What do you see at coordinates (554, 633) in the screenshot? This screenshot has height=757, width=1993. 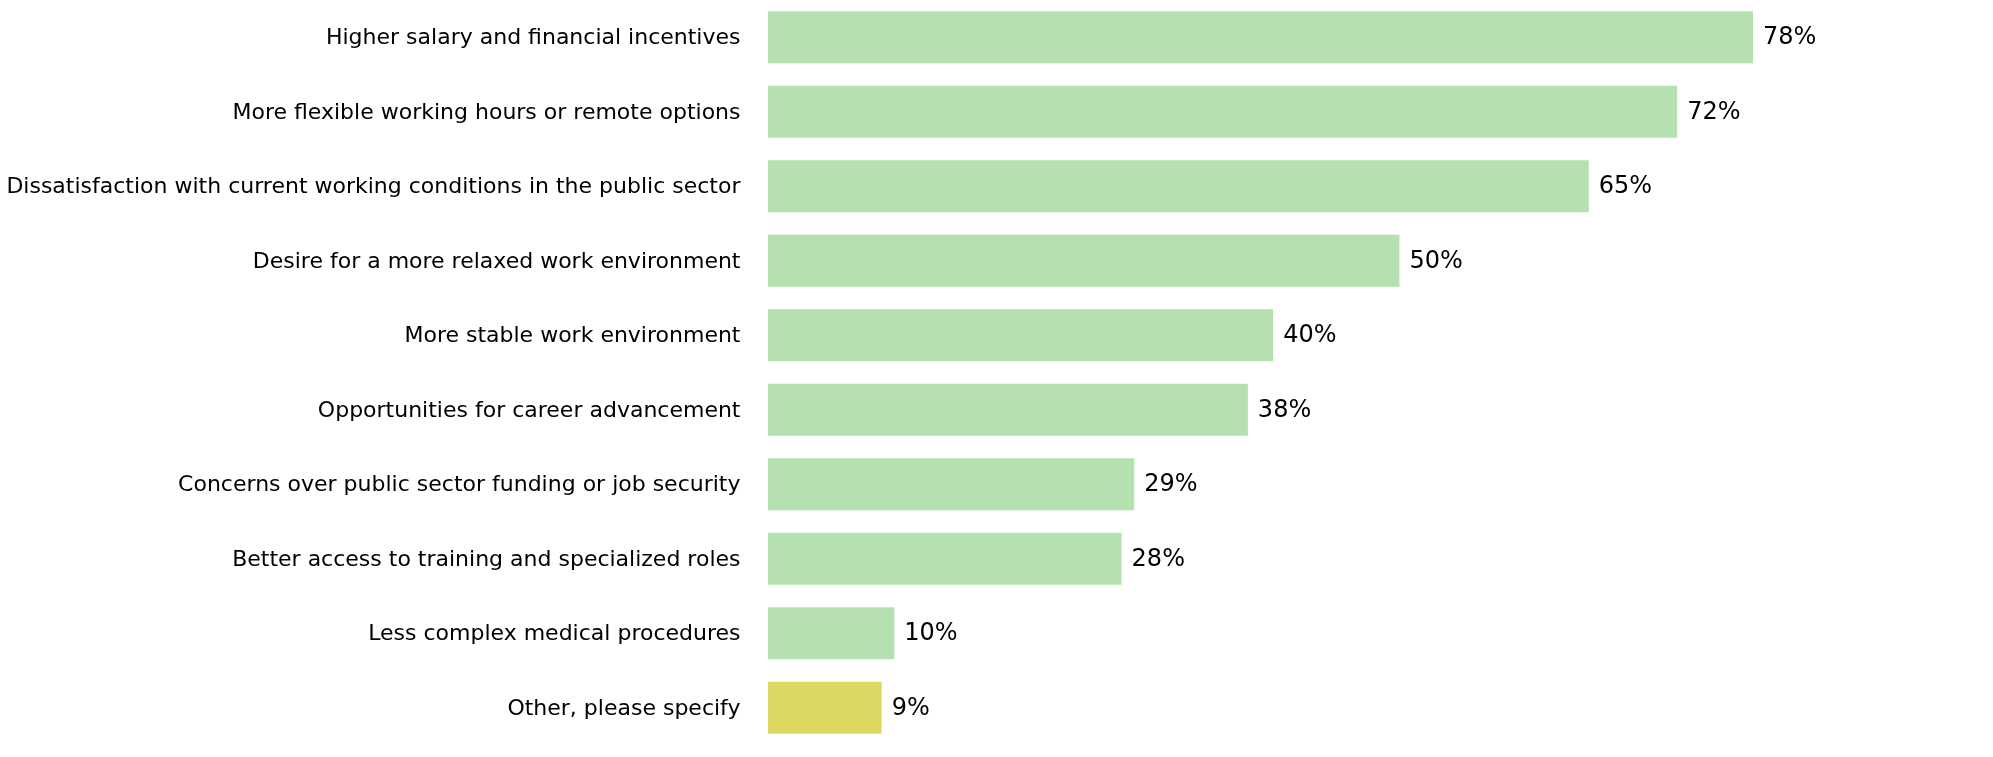 I see `y-tick-label: Less complex medical procedures` at bounding box center [554, 633].